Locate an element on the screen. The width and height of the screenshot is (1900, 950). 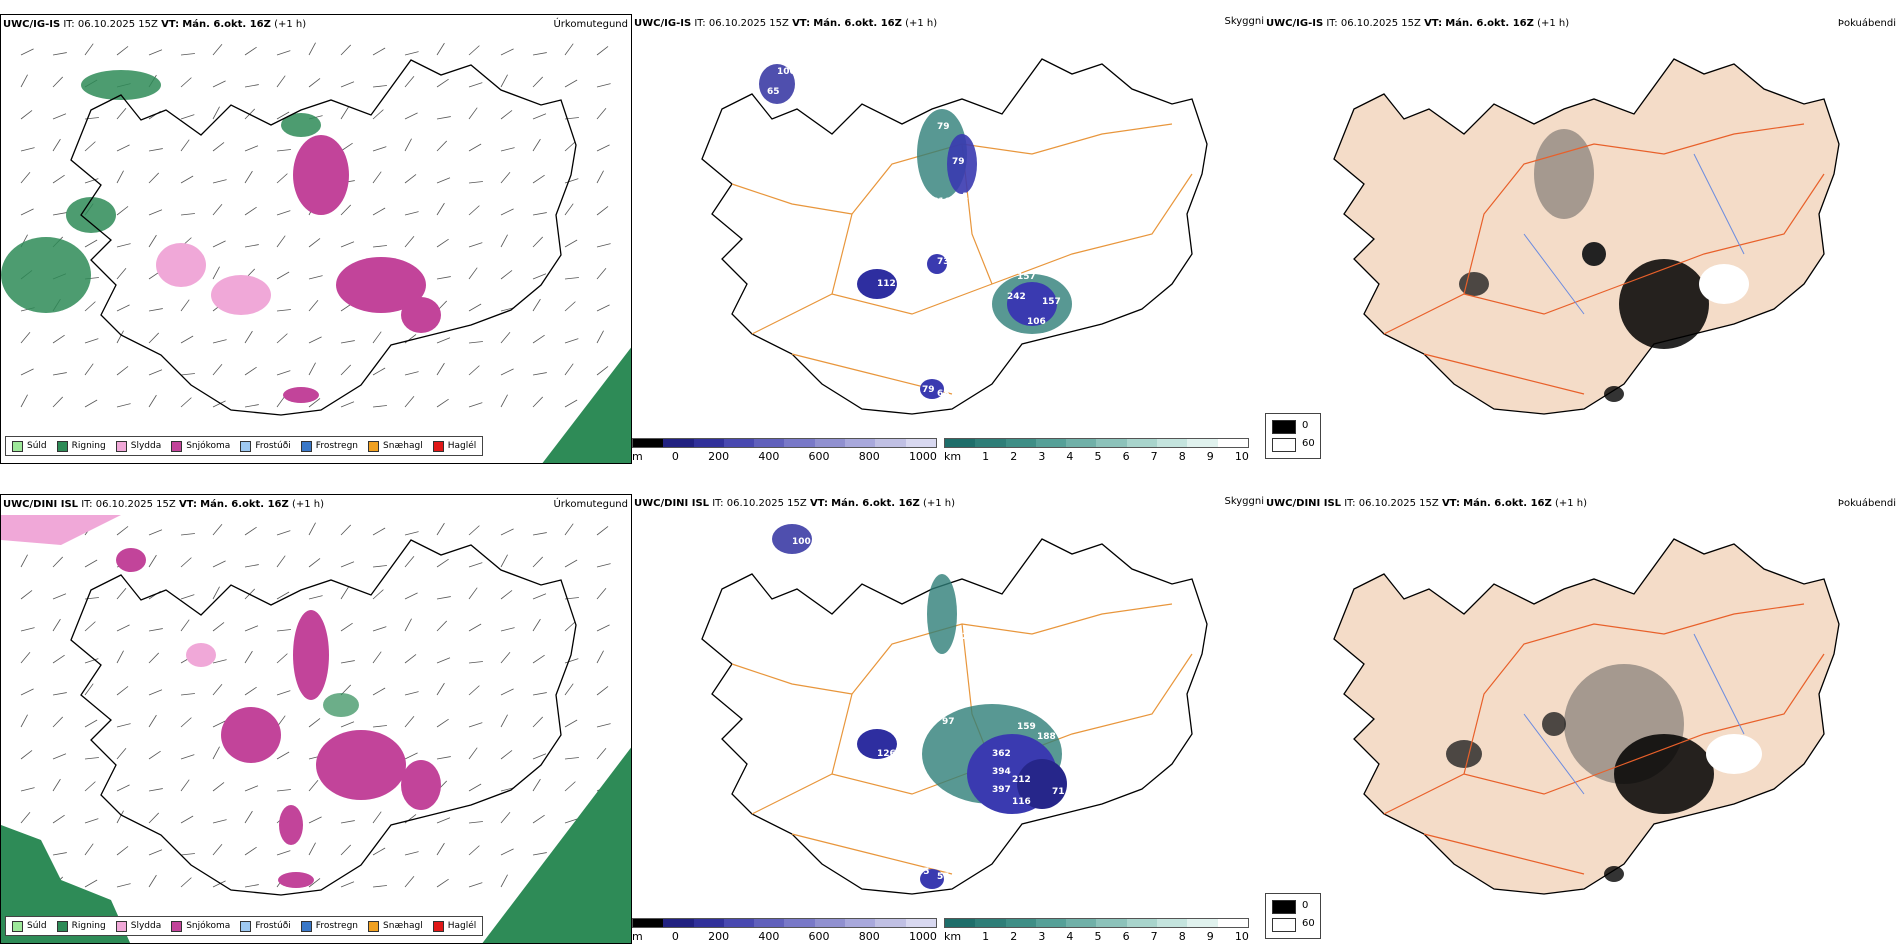
fog-legend-label: 60 is located at coordinates (1308, 443).